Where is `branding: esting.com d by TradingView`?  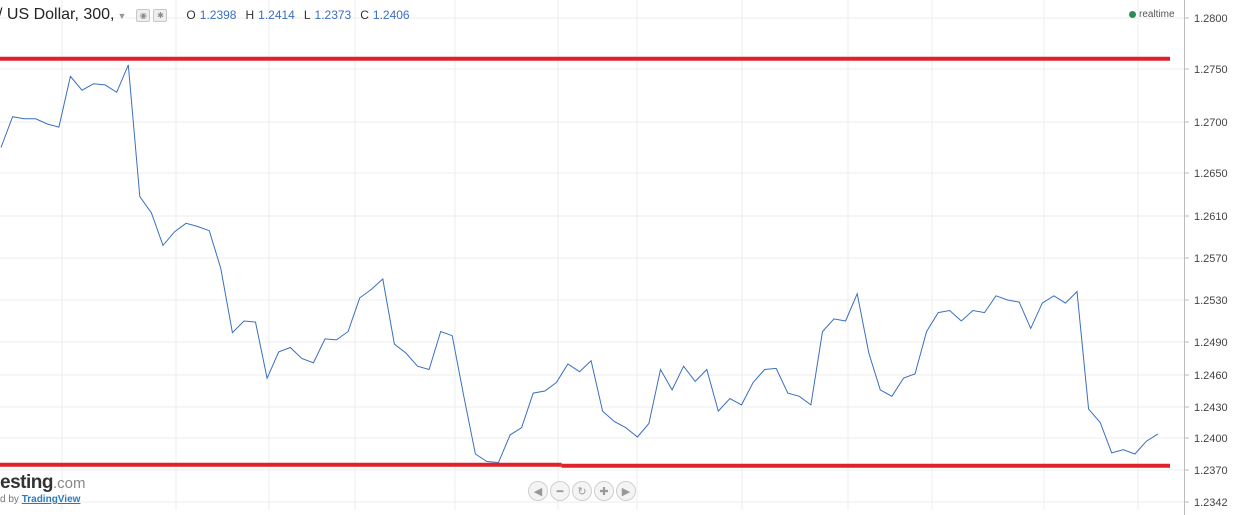
branding: esting.com d by TradingView is located at coordinates (42, 489).